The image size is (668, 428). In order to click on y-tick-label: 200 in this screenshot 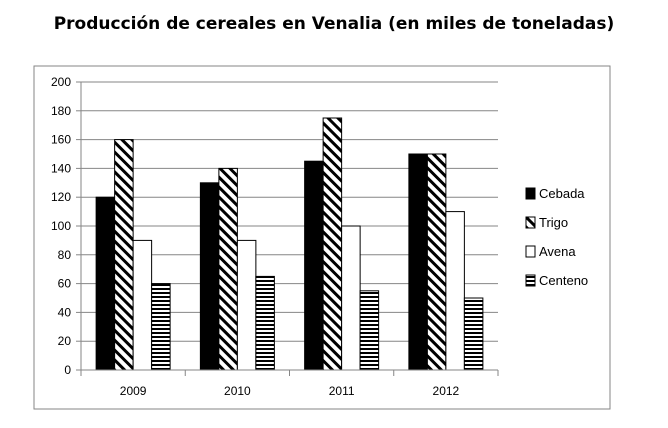, I will do `click(61, 82)`.